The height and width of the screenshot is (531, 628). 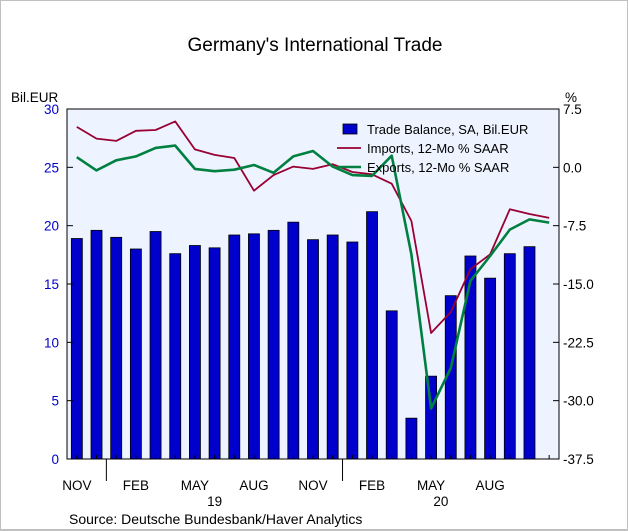 I want to click on right-tick-label: -7.5, so click(x=574, y=226).